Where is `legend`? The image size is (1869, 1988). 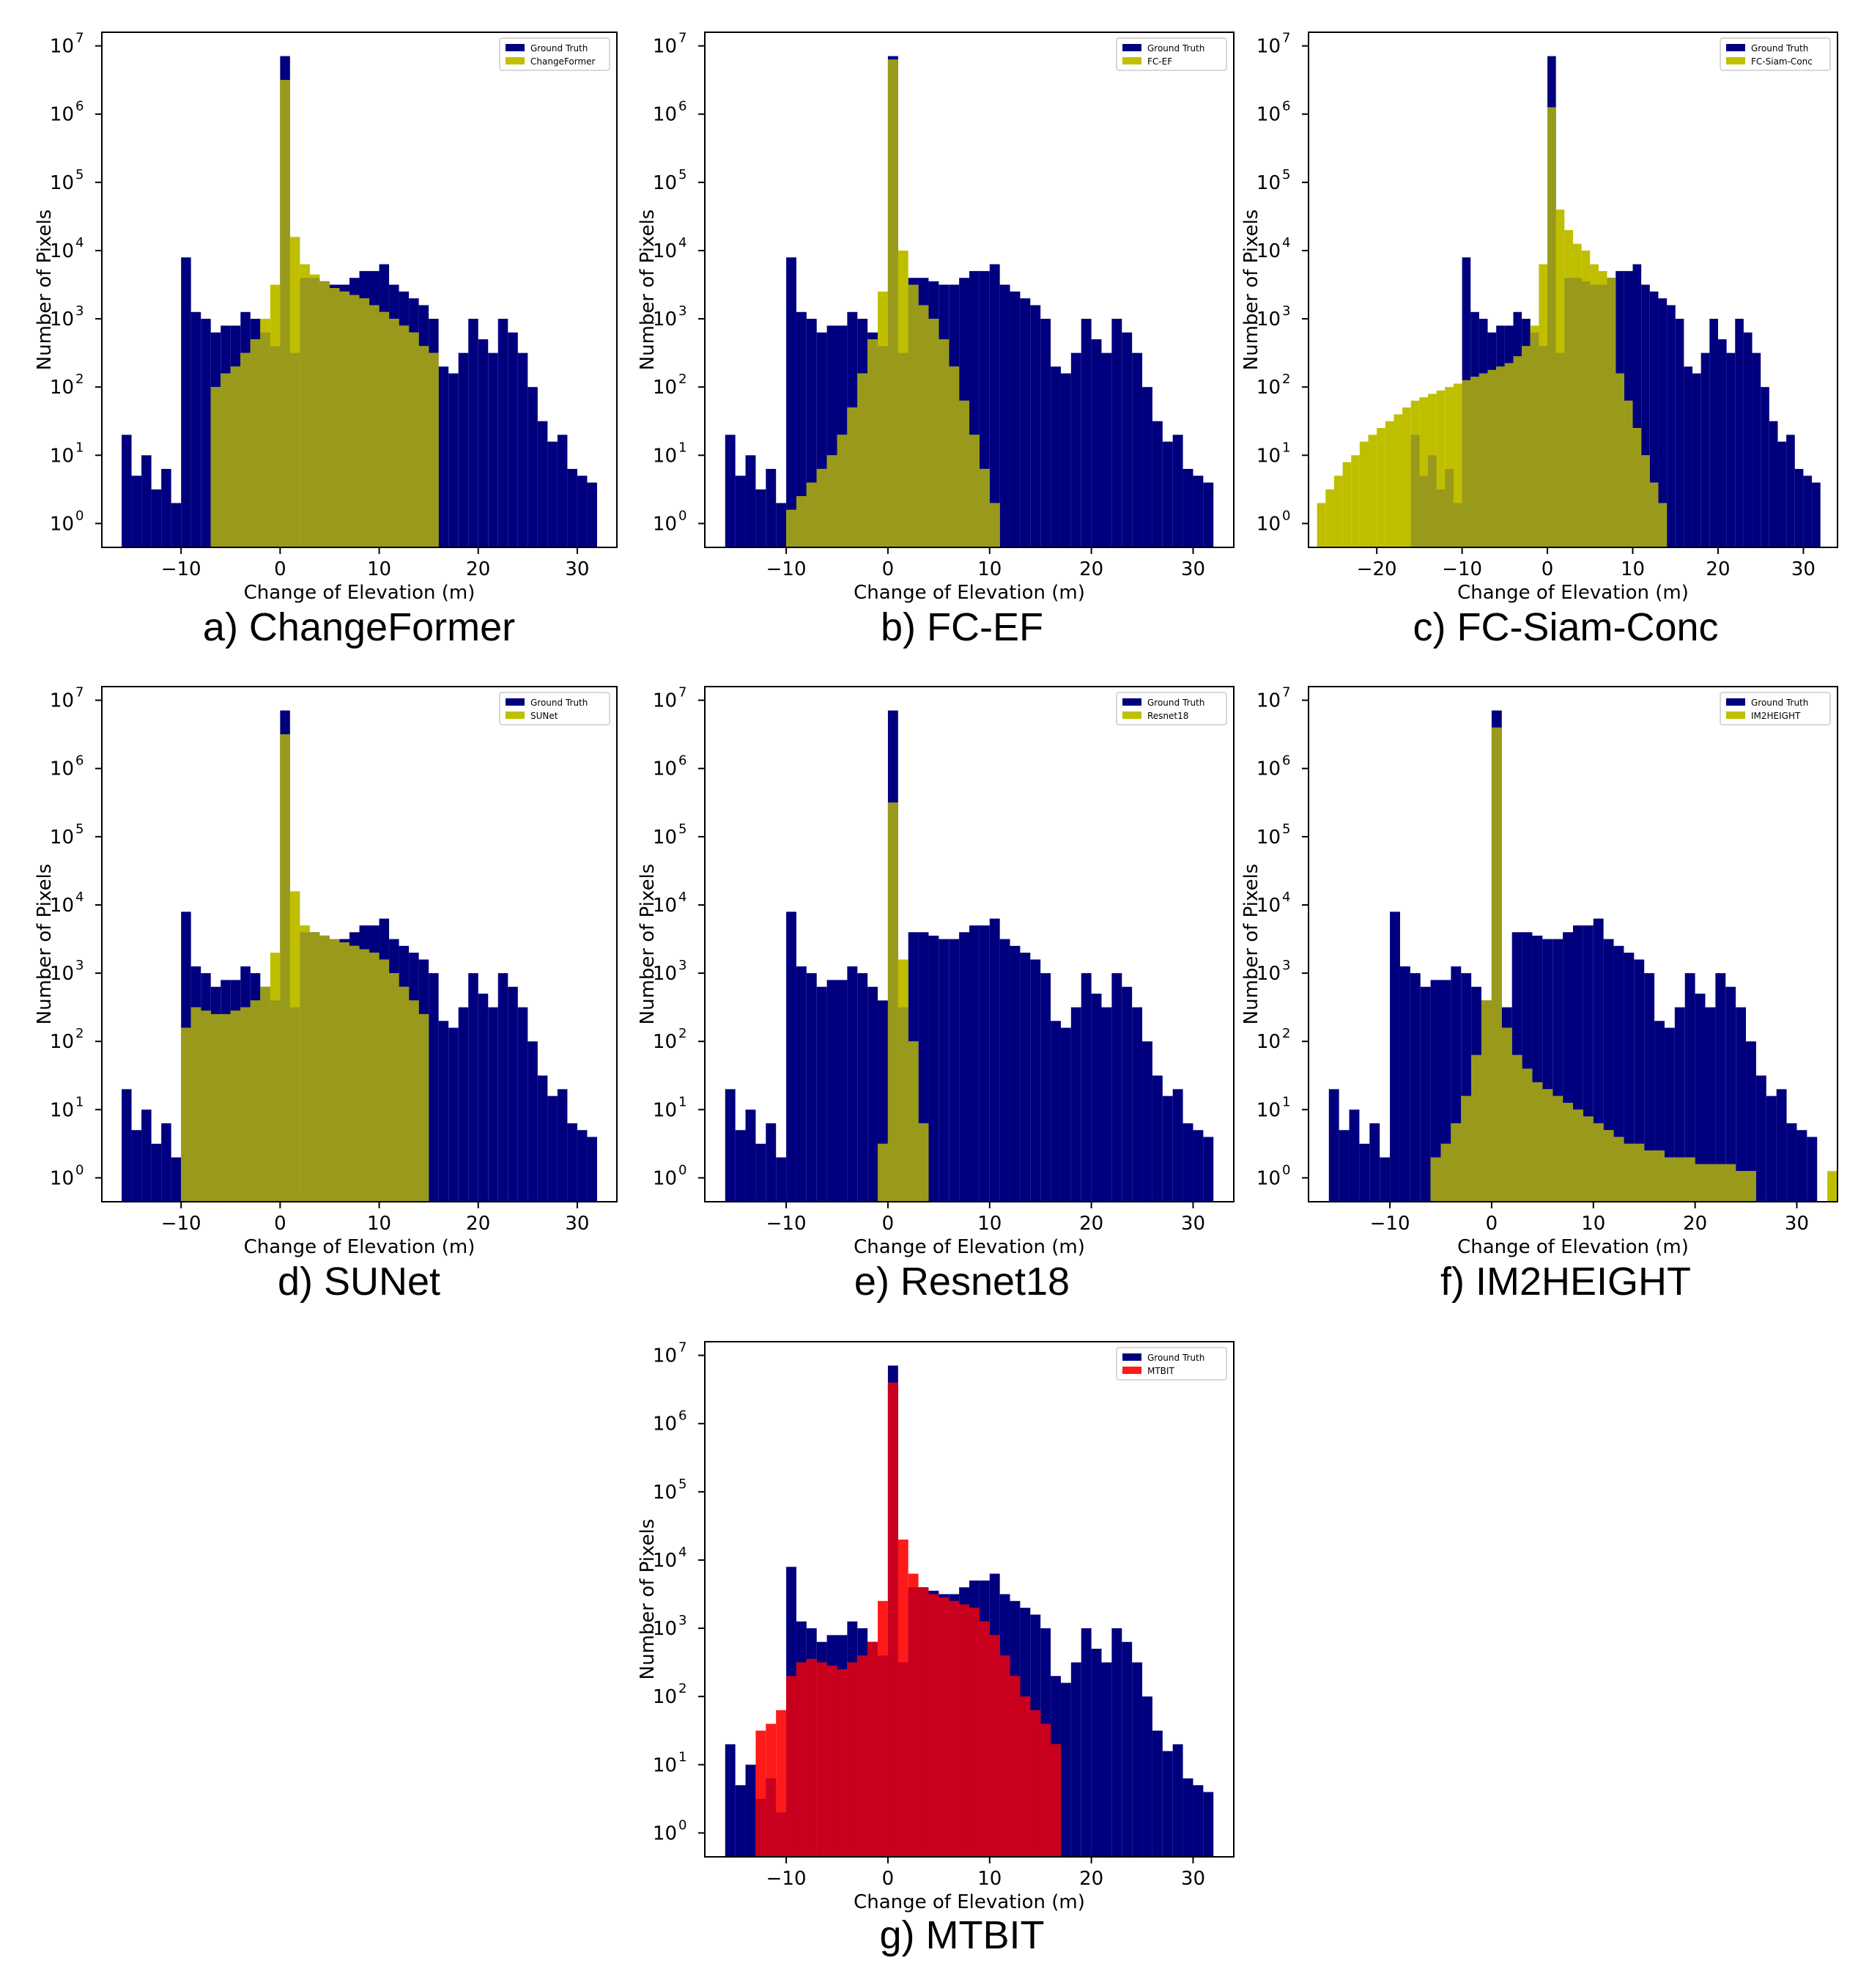 legend is located at coordinates (554, 708).